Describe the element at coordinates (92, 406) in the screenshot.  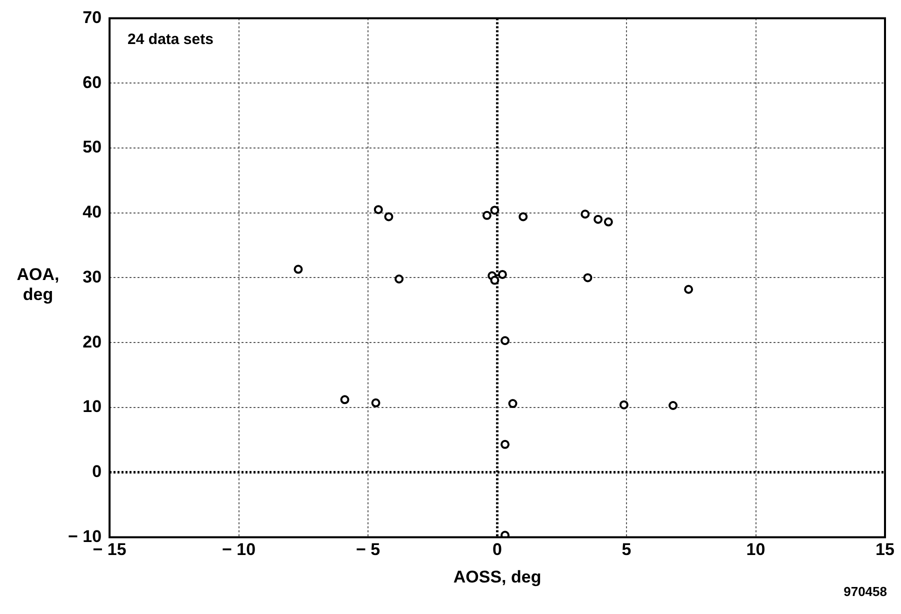
I see `y-tick-label: 10` at that location.